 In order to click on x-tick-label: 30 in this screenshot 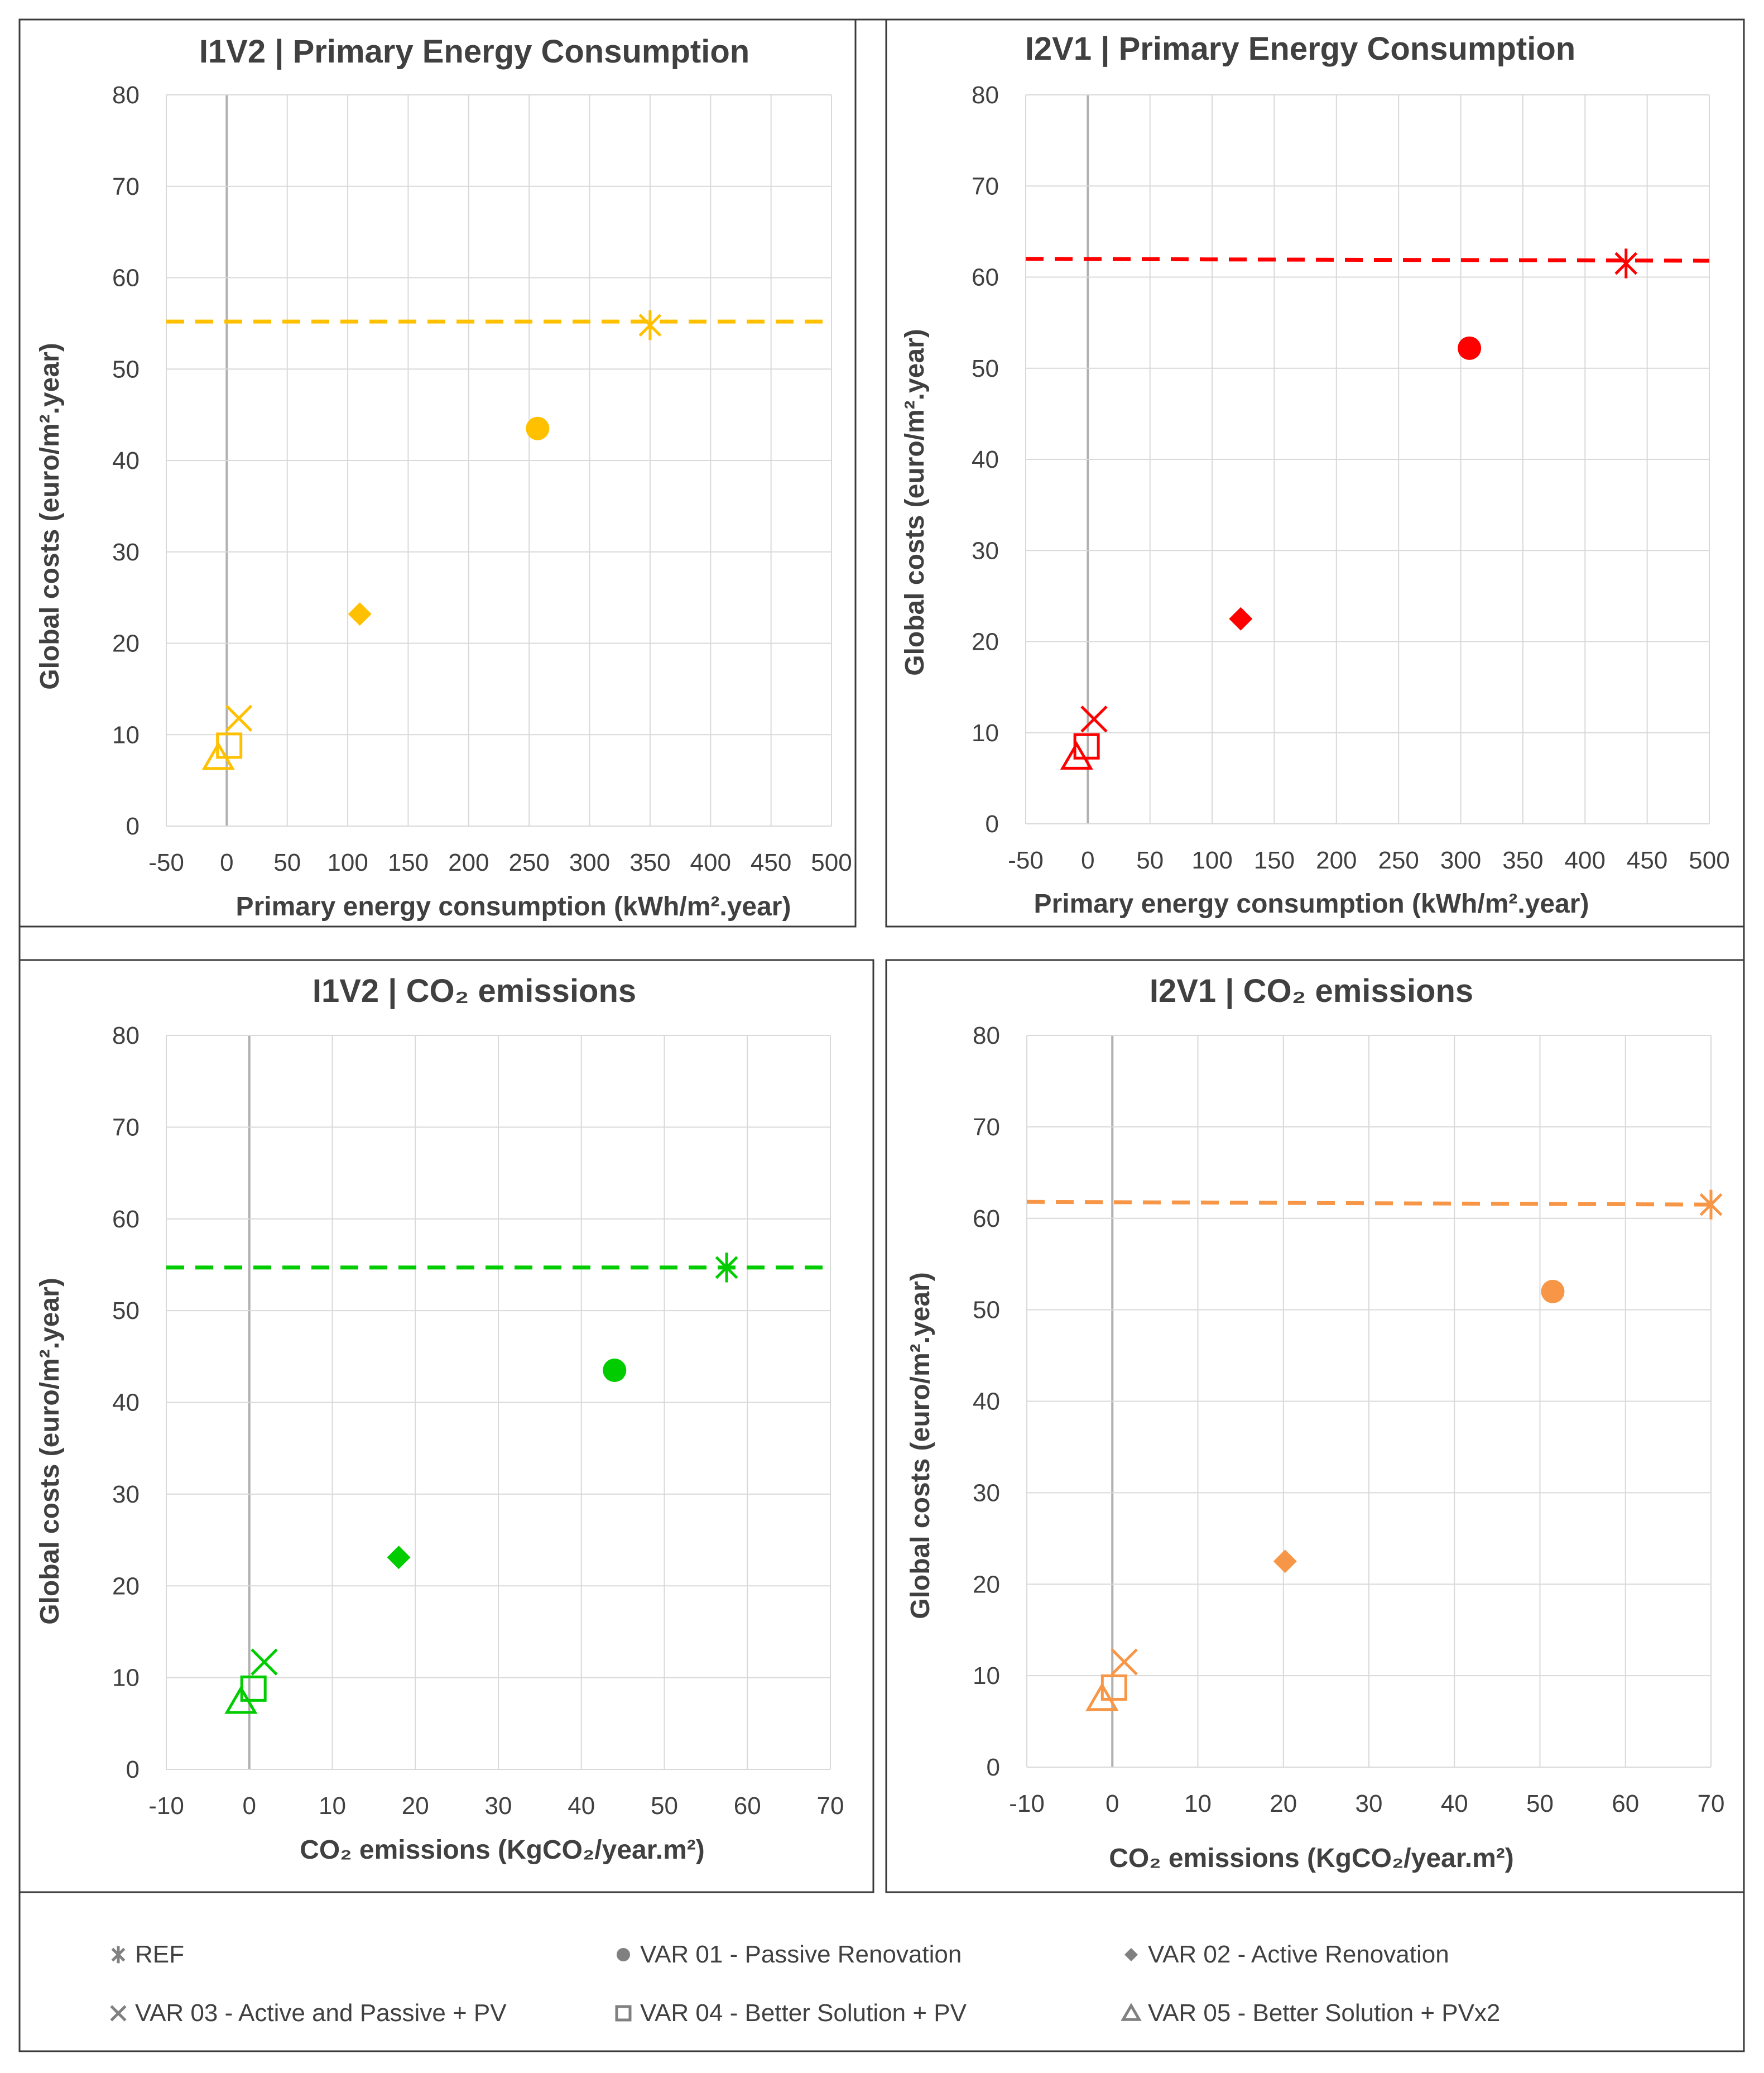, I will do `click(1369, 1803)`.